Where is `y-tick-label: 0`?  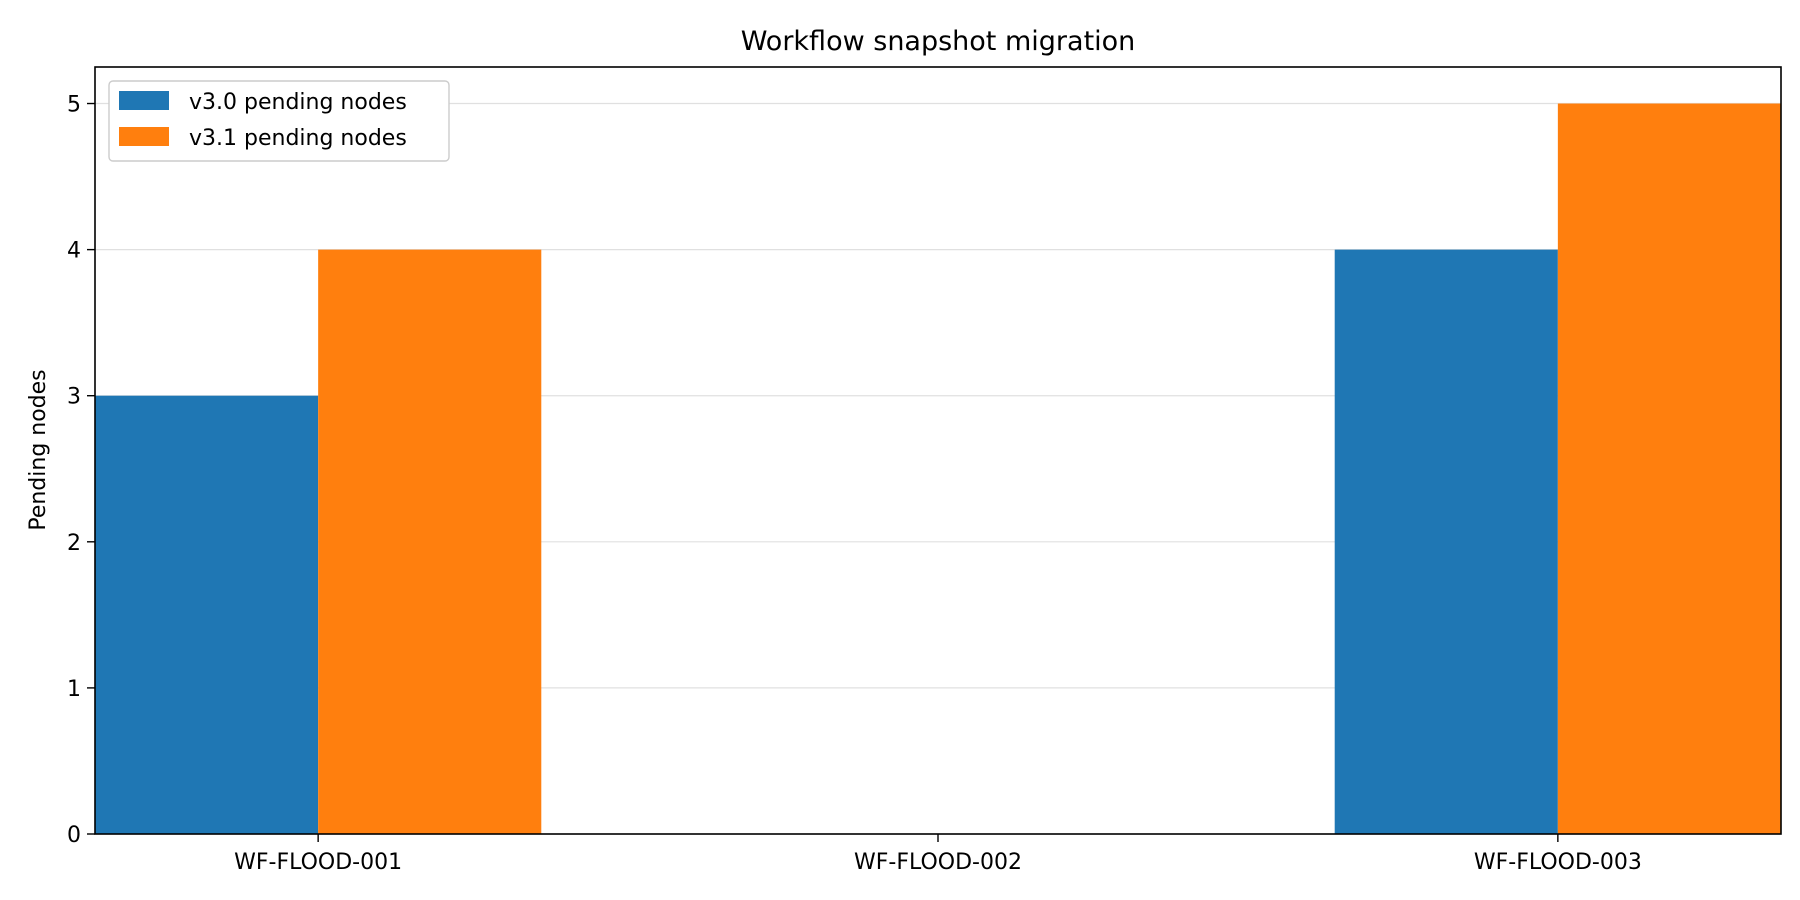 y-tick-label: 0 is located at coordinates (74, 835).